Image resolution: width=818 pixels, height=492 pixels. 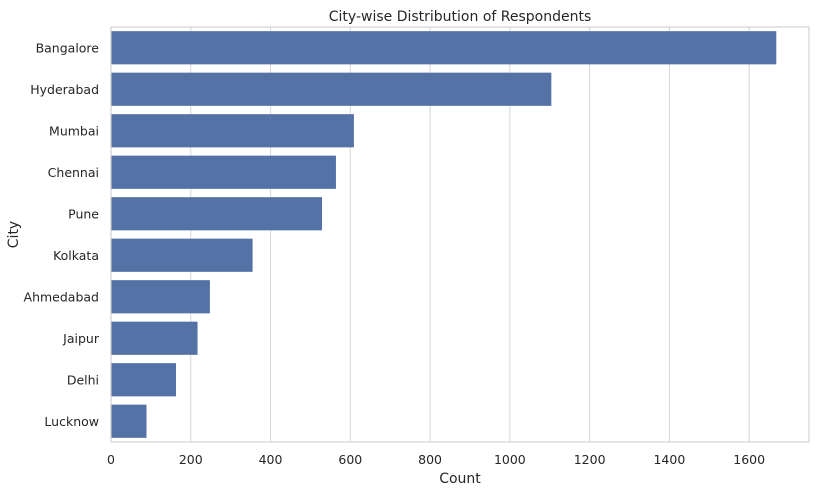 I want to click on y-tick-label-kolkata: Kolkata, so click(x=76, y=255).